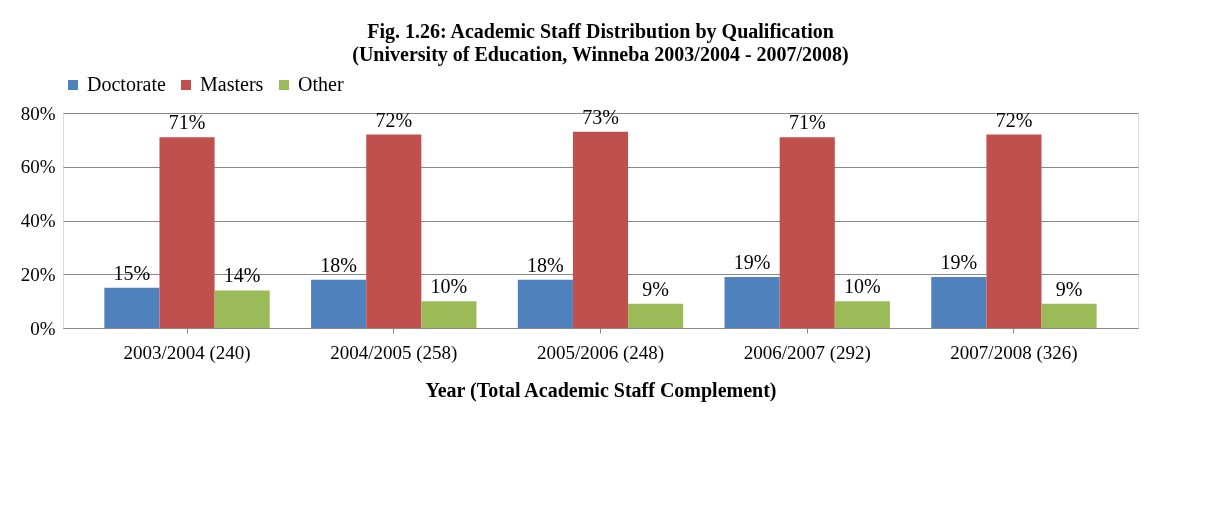  I want to click on x-tick-label: 2005/2006 (248), so click(600, 352).